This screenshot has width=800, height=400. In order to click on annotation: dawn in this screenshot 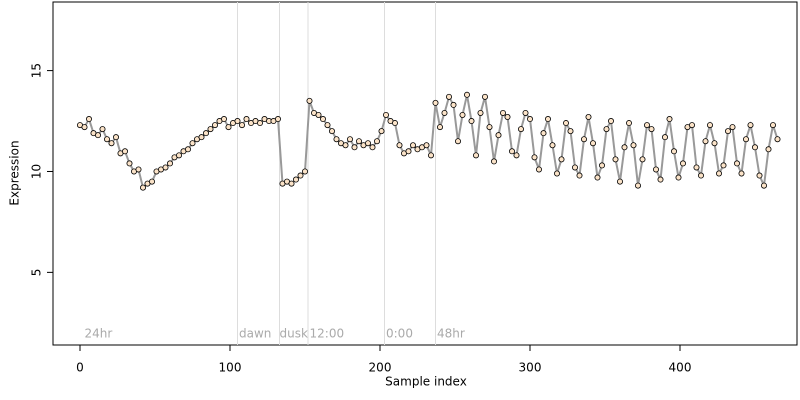, I will do `click(255, 334)`.